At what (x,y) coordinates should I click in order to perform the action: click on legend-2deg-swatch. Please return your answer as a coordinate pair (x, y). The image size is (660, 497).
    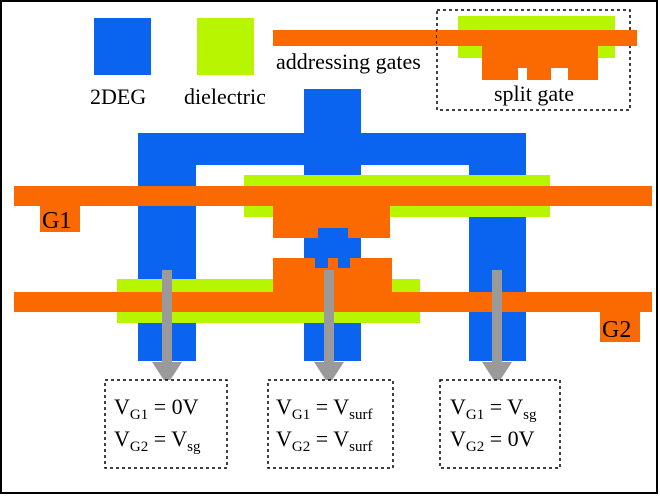
    Looking at the image, I should click on (122, 46).